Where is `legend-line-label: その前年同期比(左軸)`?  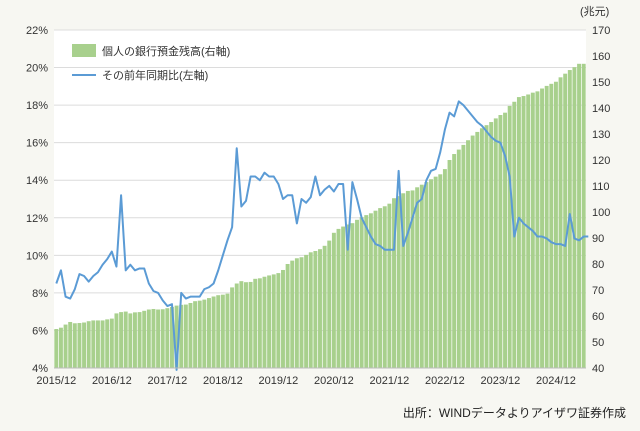 legend-line-label: その前年同期比(左軸) is located at coordinates (155, 75).